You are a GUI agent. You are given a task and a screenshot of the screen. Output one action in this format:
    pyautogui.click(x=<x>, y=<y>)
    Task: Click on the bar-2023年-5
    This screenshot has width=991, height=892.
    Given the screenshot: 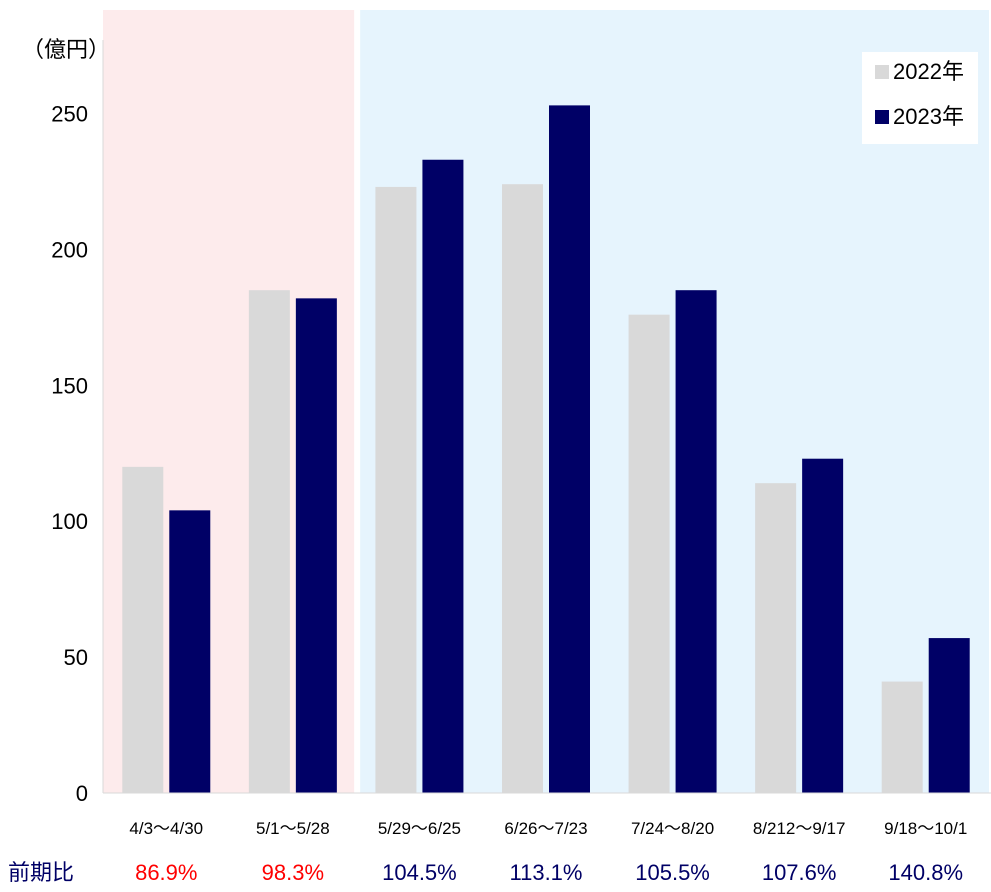 What is the action you would take?
    pyautogui.click(x=823, y=625)
    